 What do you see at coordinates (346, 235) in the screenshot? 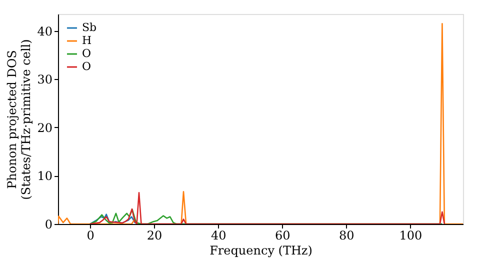
I see `x-tick-label: 80` at bounding box center [346, 235].